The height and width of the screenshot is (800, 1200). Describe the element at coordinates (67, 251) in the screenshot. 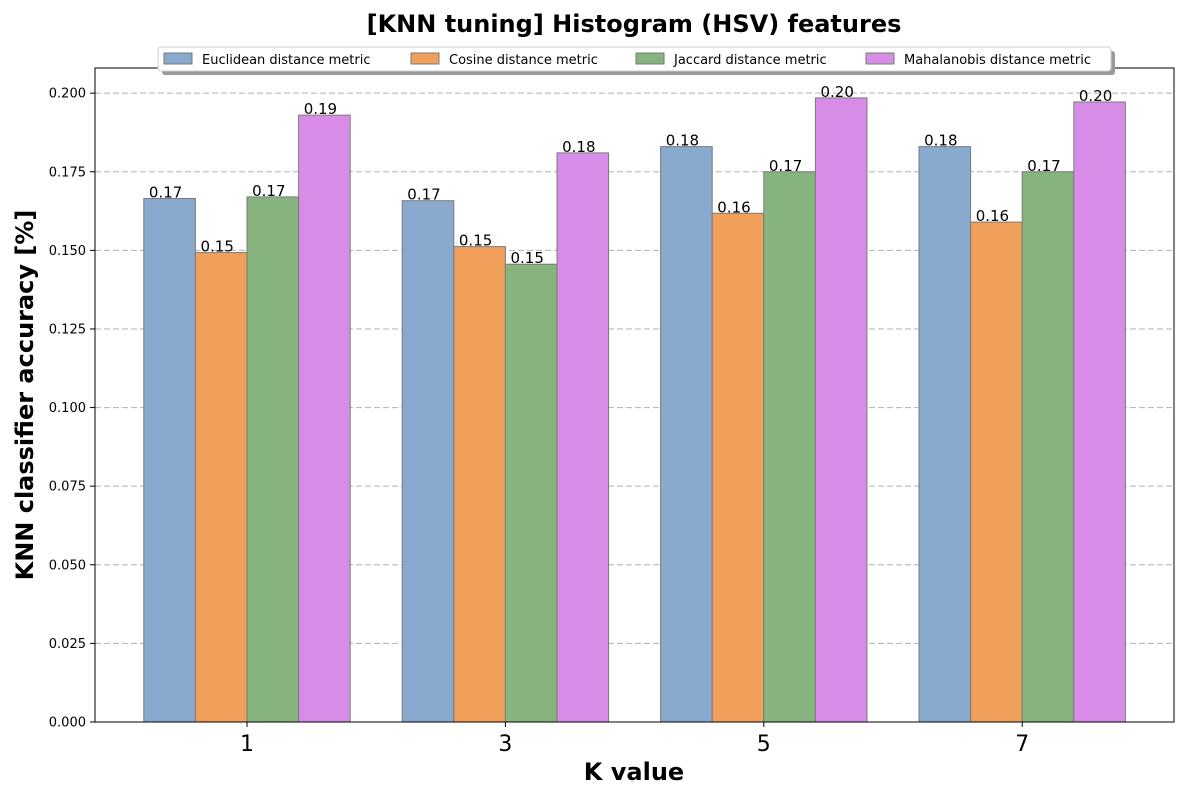

I see `y-tick-label: 0.150` at that location.